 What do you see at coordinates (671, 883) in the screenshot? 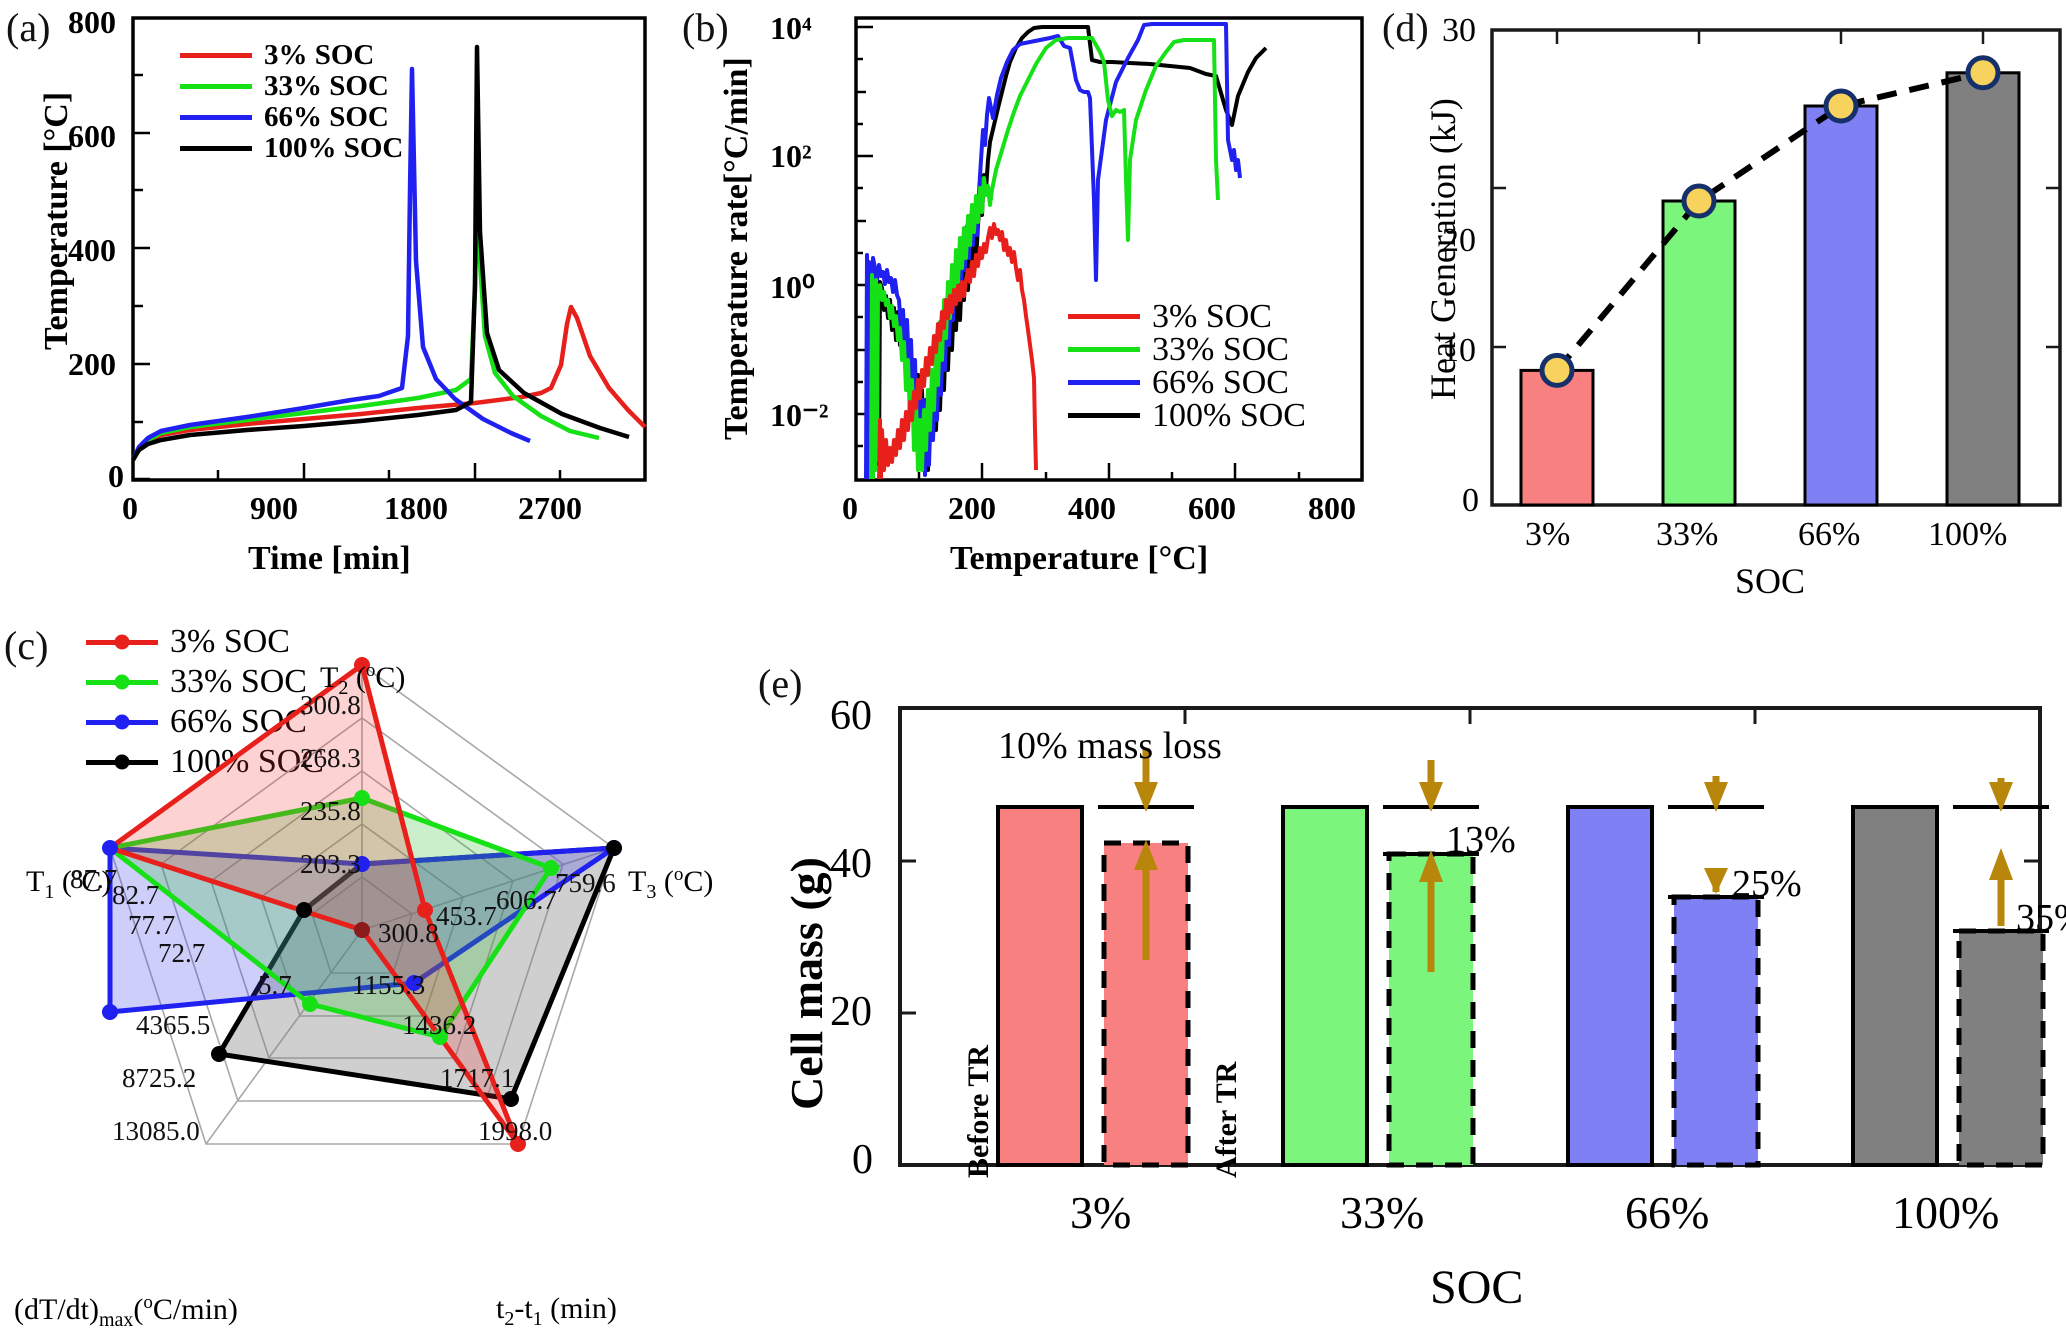
I see `radar-axis-name-T3: T3 (oC)` at bounding box center [671, 883].